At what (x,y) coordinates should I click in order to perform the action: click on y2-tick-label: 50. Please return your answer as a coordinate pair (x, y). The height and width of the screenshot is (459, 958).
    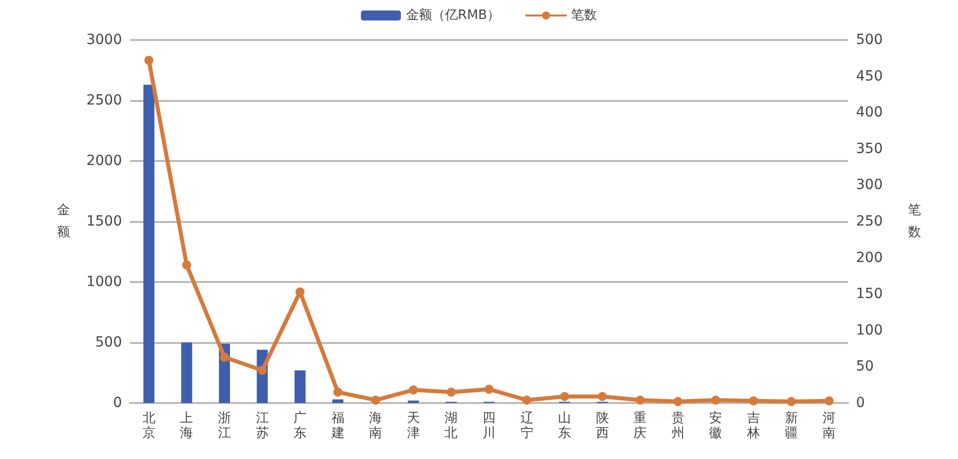
    Looking at the image, I should click on (865, 366).